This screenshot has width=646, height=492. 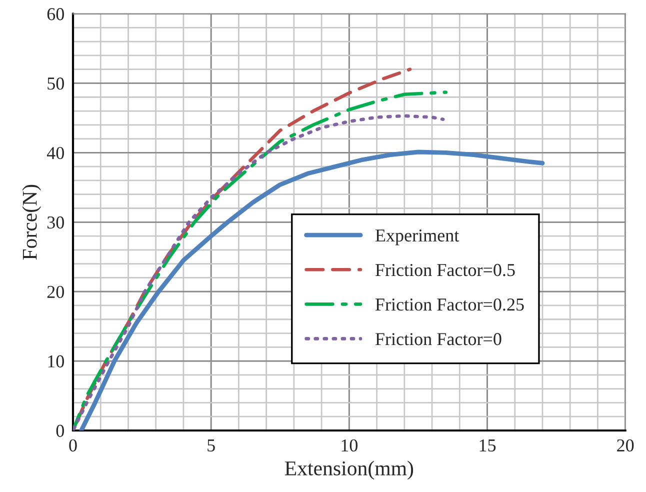 I want to click on y-axis-title: Force(N), so click(x=32, y=222).